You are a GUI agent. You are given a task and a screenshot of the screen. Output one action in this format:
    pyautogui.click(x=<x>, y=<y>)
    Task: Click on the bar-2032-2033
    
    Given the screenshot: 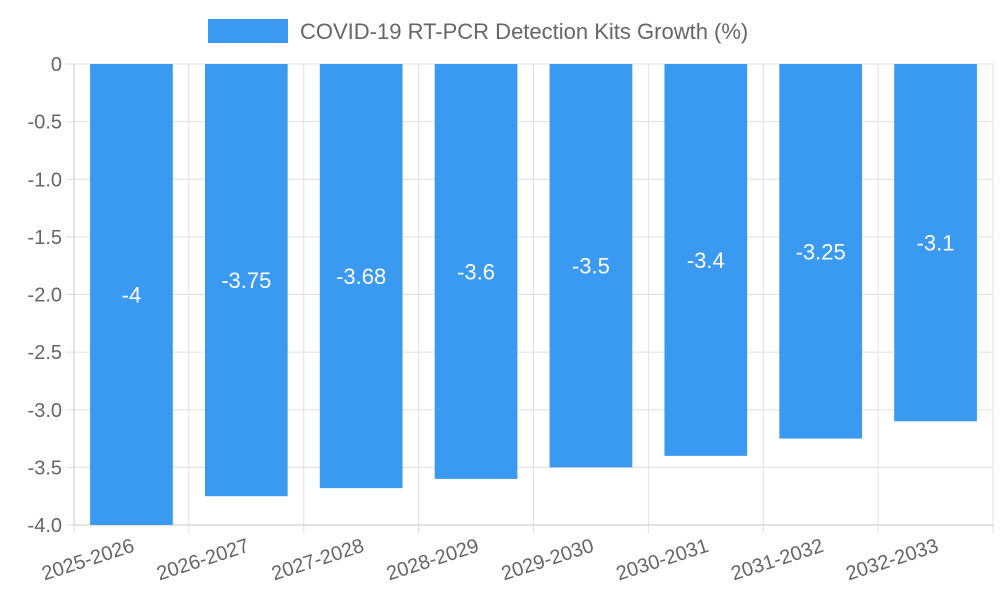 What is the action you would take?
    pyautogui.click(x=935, y=243)
    